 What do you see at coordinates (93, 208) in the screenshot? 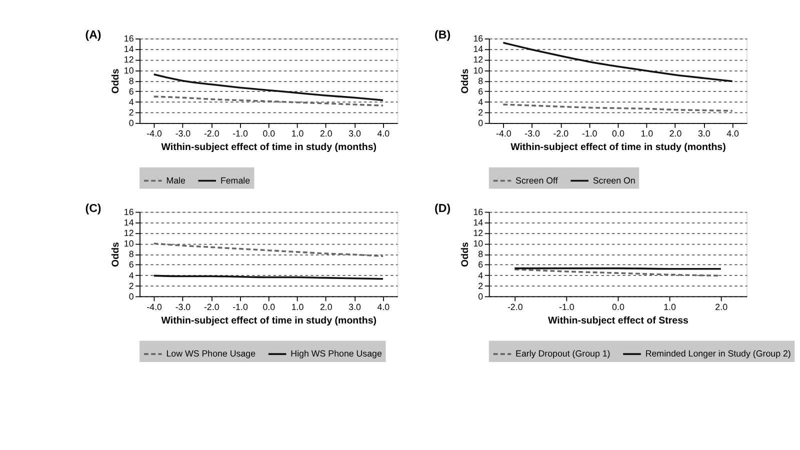
I see `chart-title: (C)` at bounding box center [93, 208].